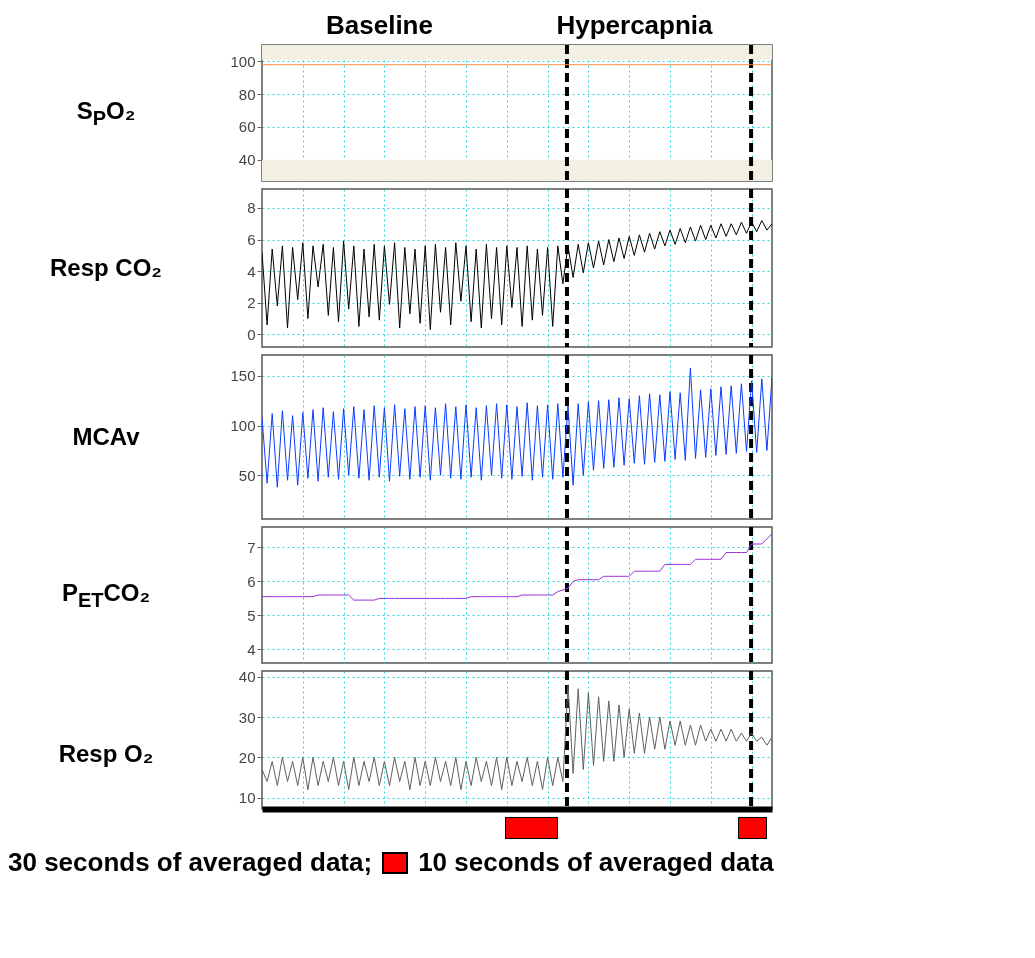  What do you see at coordinates (251, 547) in the screenshot?
I see `y-tick-label: 7` at bounding box center [251, 547].